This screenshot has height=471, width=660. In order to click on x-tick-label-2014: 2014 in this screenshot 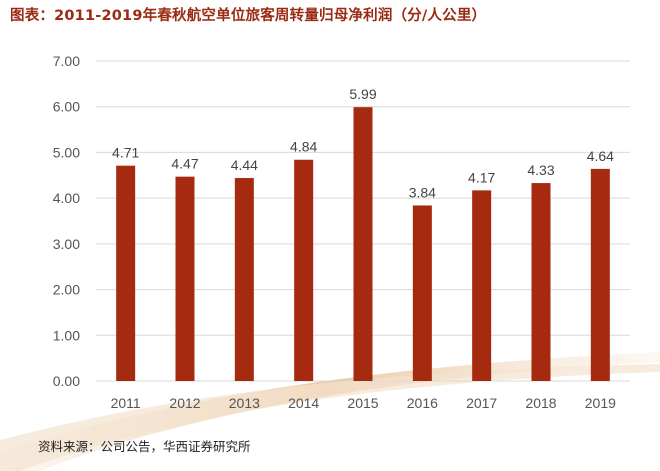, I will do `click(303, 403)`.